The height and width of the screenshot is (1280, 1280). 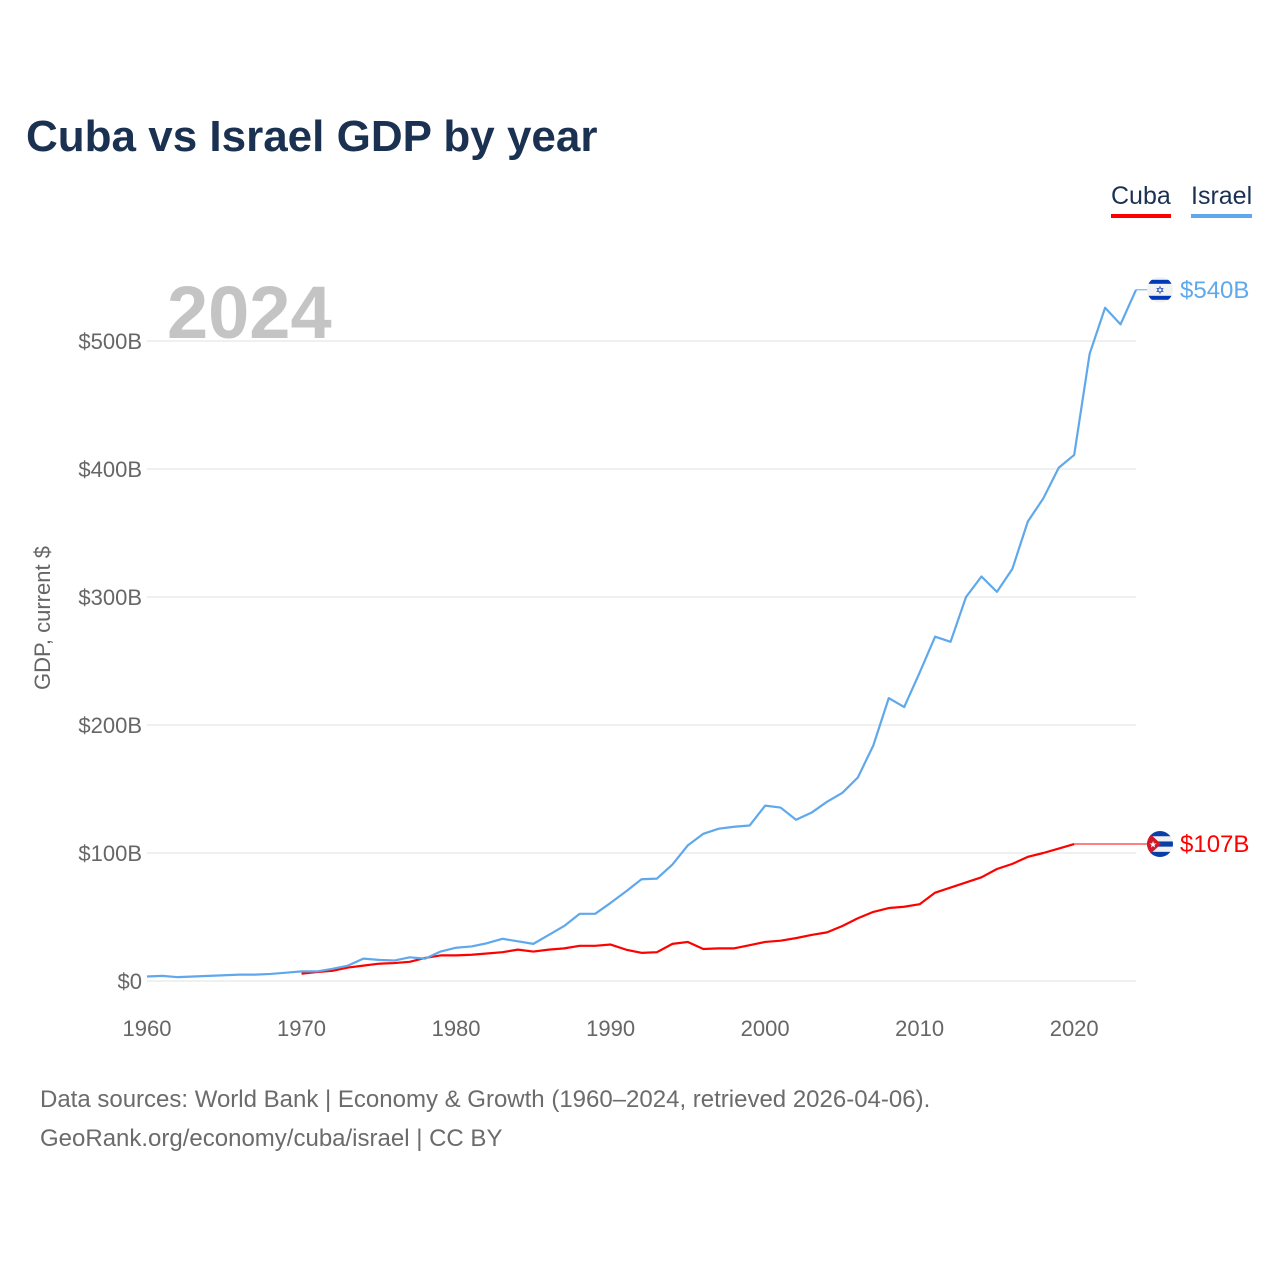 What do you see at coordinates (1222, 200) in the screenshot?
I see `legend-item-israel: Israel` at bounding box center [1222, 200].